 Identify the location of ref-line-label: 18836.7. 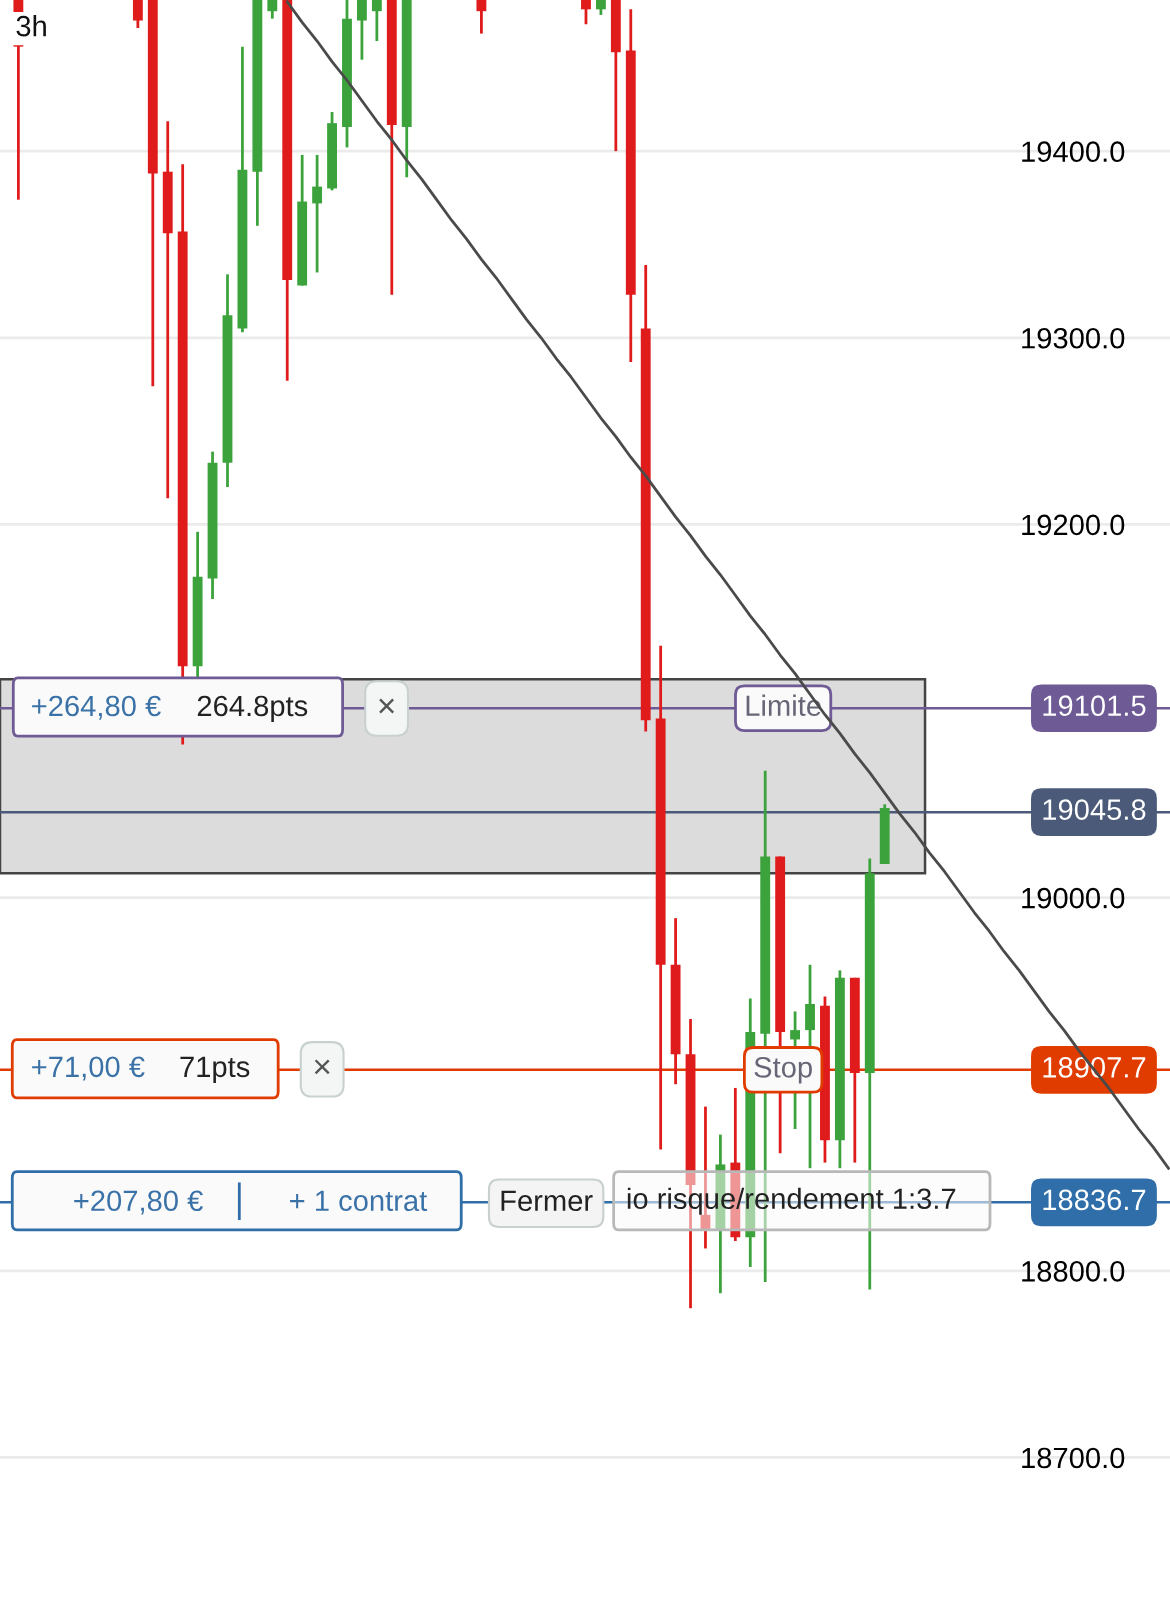
(1094, 1200).